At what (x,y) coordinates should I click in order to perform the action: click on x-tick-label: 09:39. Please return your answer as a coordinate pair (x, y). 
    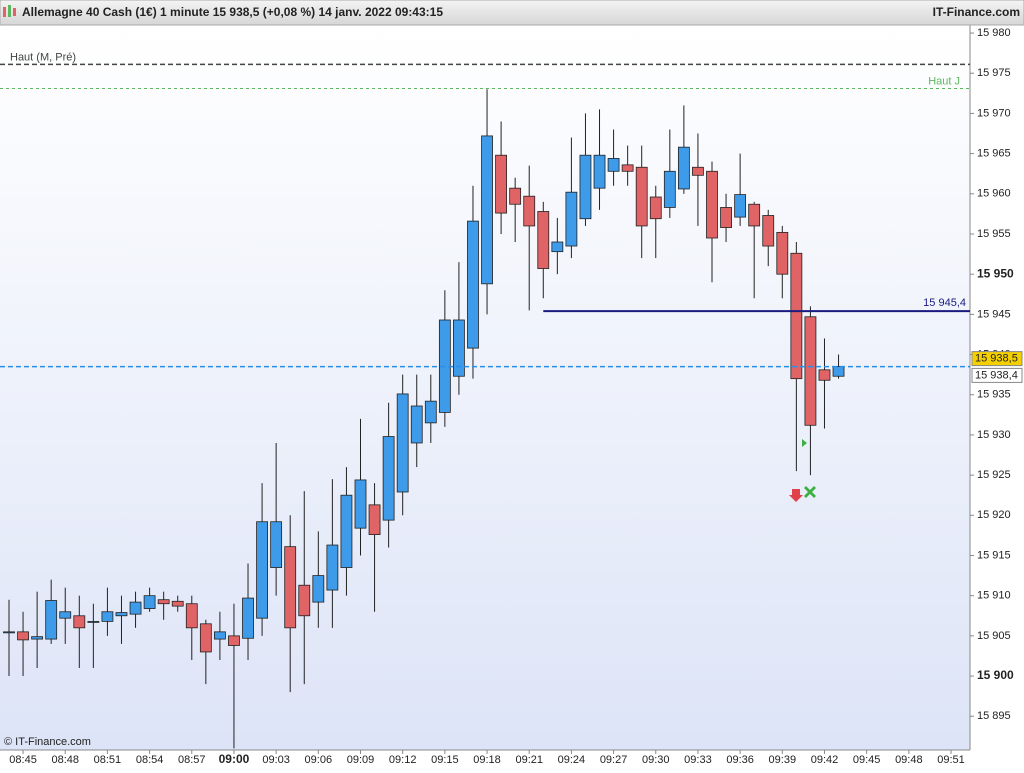
    Looking at the image, I should click on (783, 760).